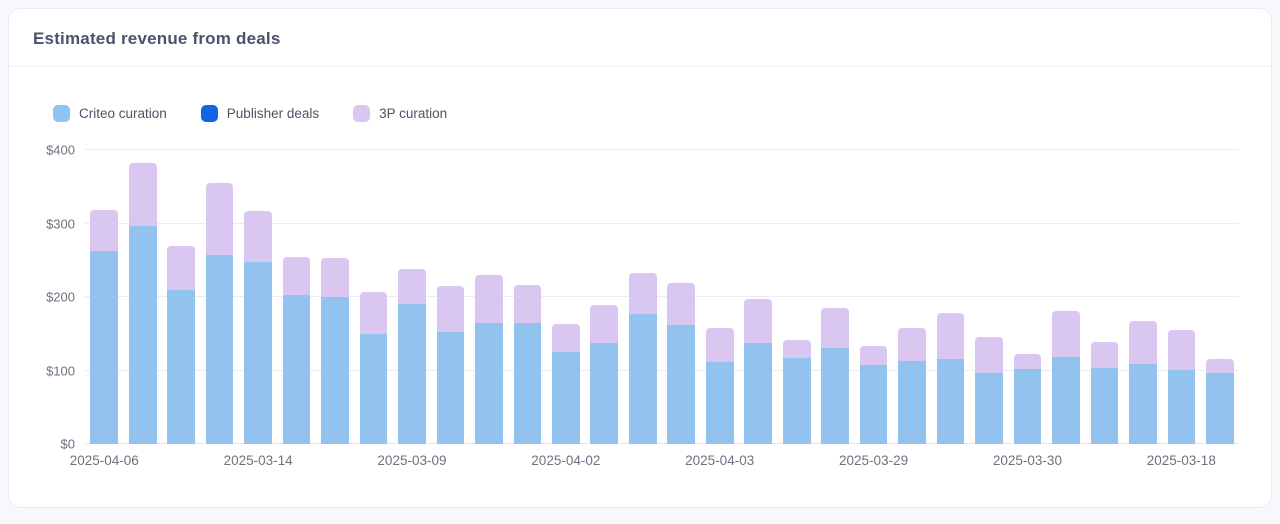  What do you see at coordinates (400, 113) in the screenshot?
I see `legend-item-3p-curation: 3P curation` at bounding box center [400, 113].